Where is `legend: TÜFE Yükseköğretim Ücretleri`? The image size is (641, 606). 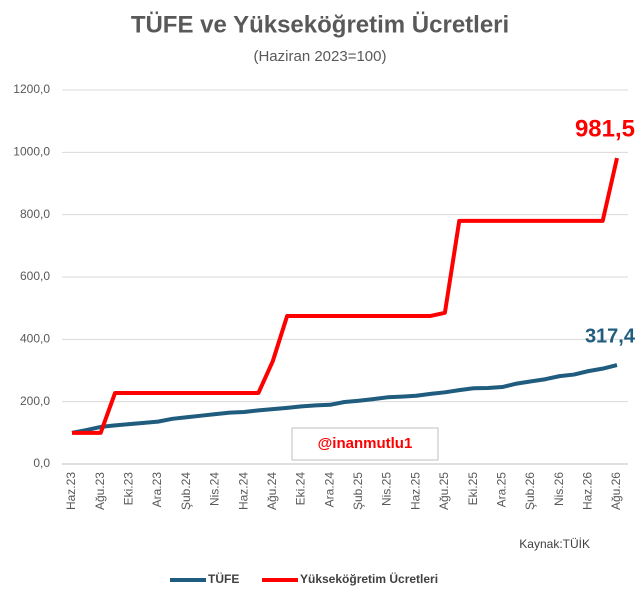 legend: TÜFE Yükseköğretim Ücretleri is located at coordinates (304, 578).